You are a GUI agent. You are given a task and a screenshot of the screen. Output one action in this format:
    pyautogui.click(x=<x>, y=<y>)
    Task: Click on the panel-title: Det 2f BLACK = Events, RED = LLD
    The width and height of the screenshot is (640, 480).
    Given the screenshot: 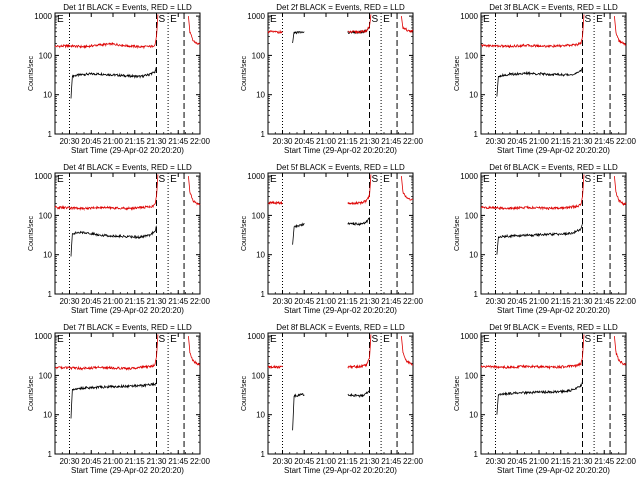 What is the action you would take?
    pyautogui.click(x=340, y=7)
    